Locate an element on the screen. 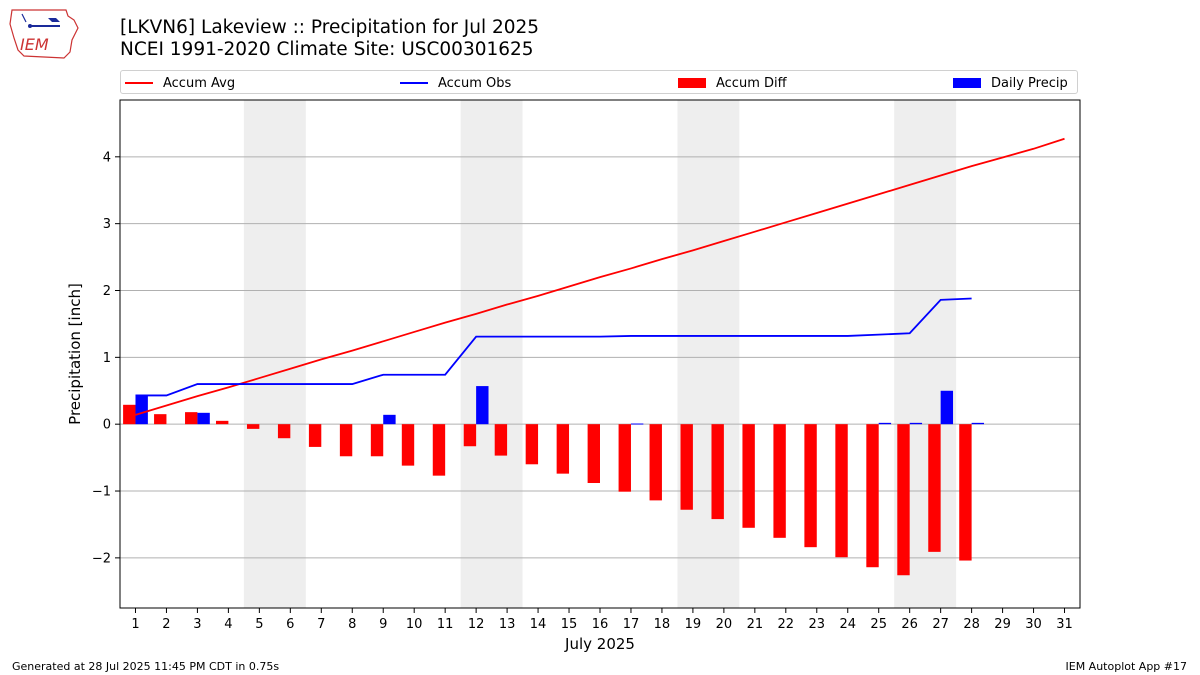  legend-swatch-accum-obs is located at coordinates (414, 83).